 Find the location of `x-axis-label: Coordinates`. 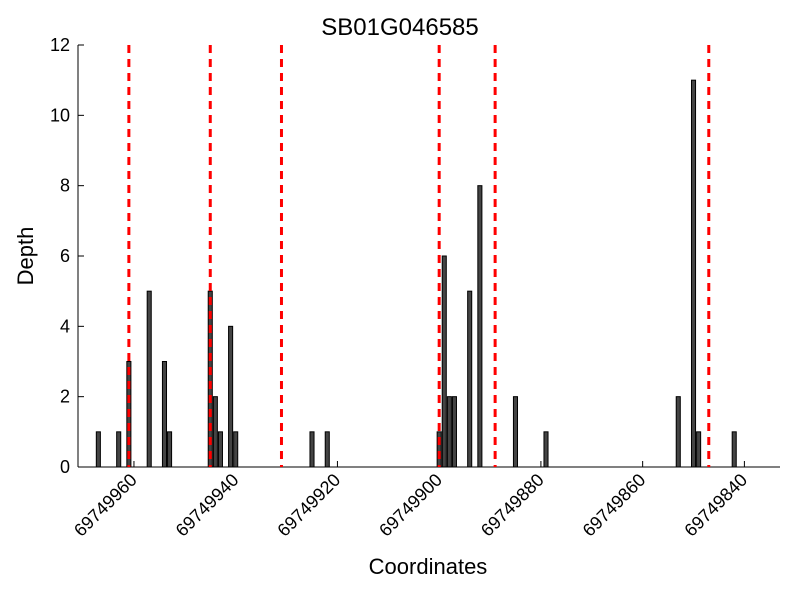

x-axis-label: Coordinates is located at coordinates (428, 566).